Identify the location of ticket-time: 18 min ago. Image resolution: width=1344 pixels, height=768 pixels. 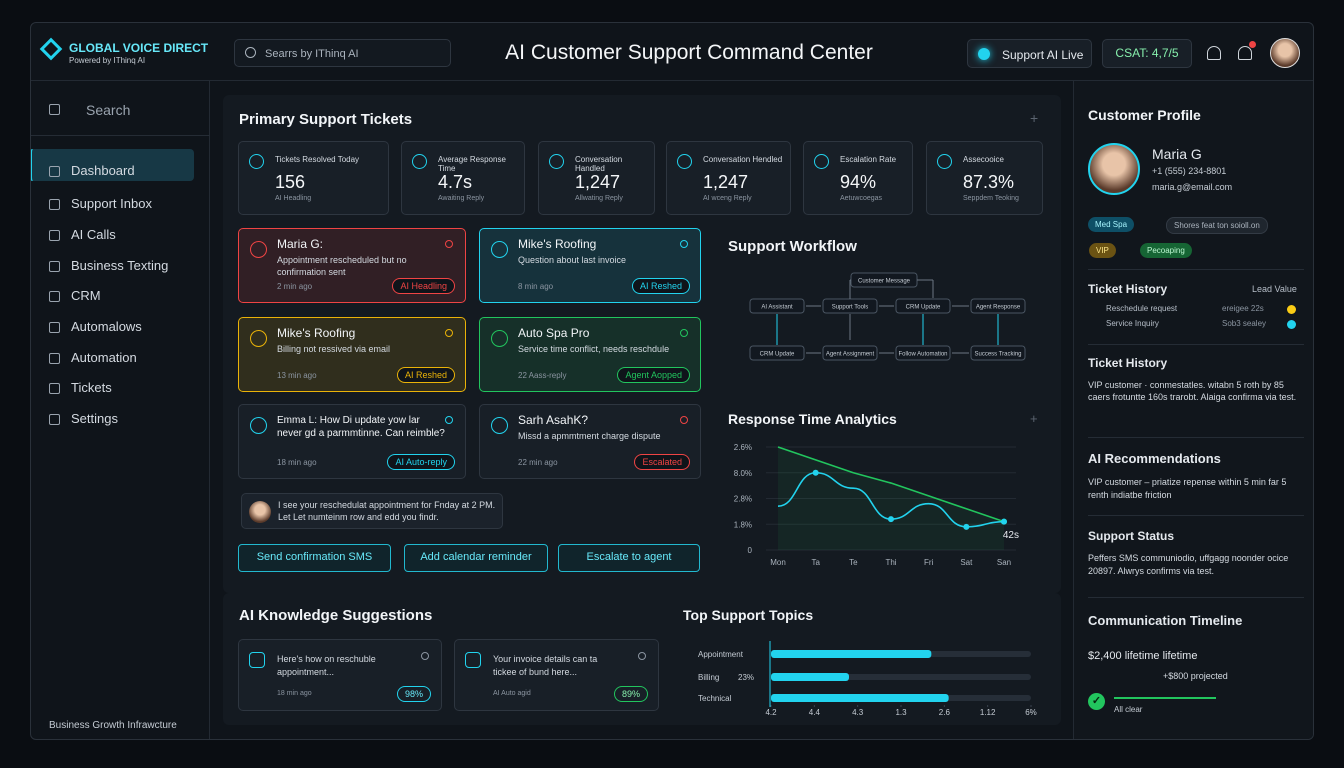
(297, 462).